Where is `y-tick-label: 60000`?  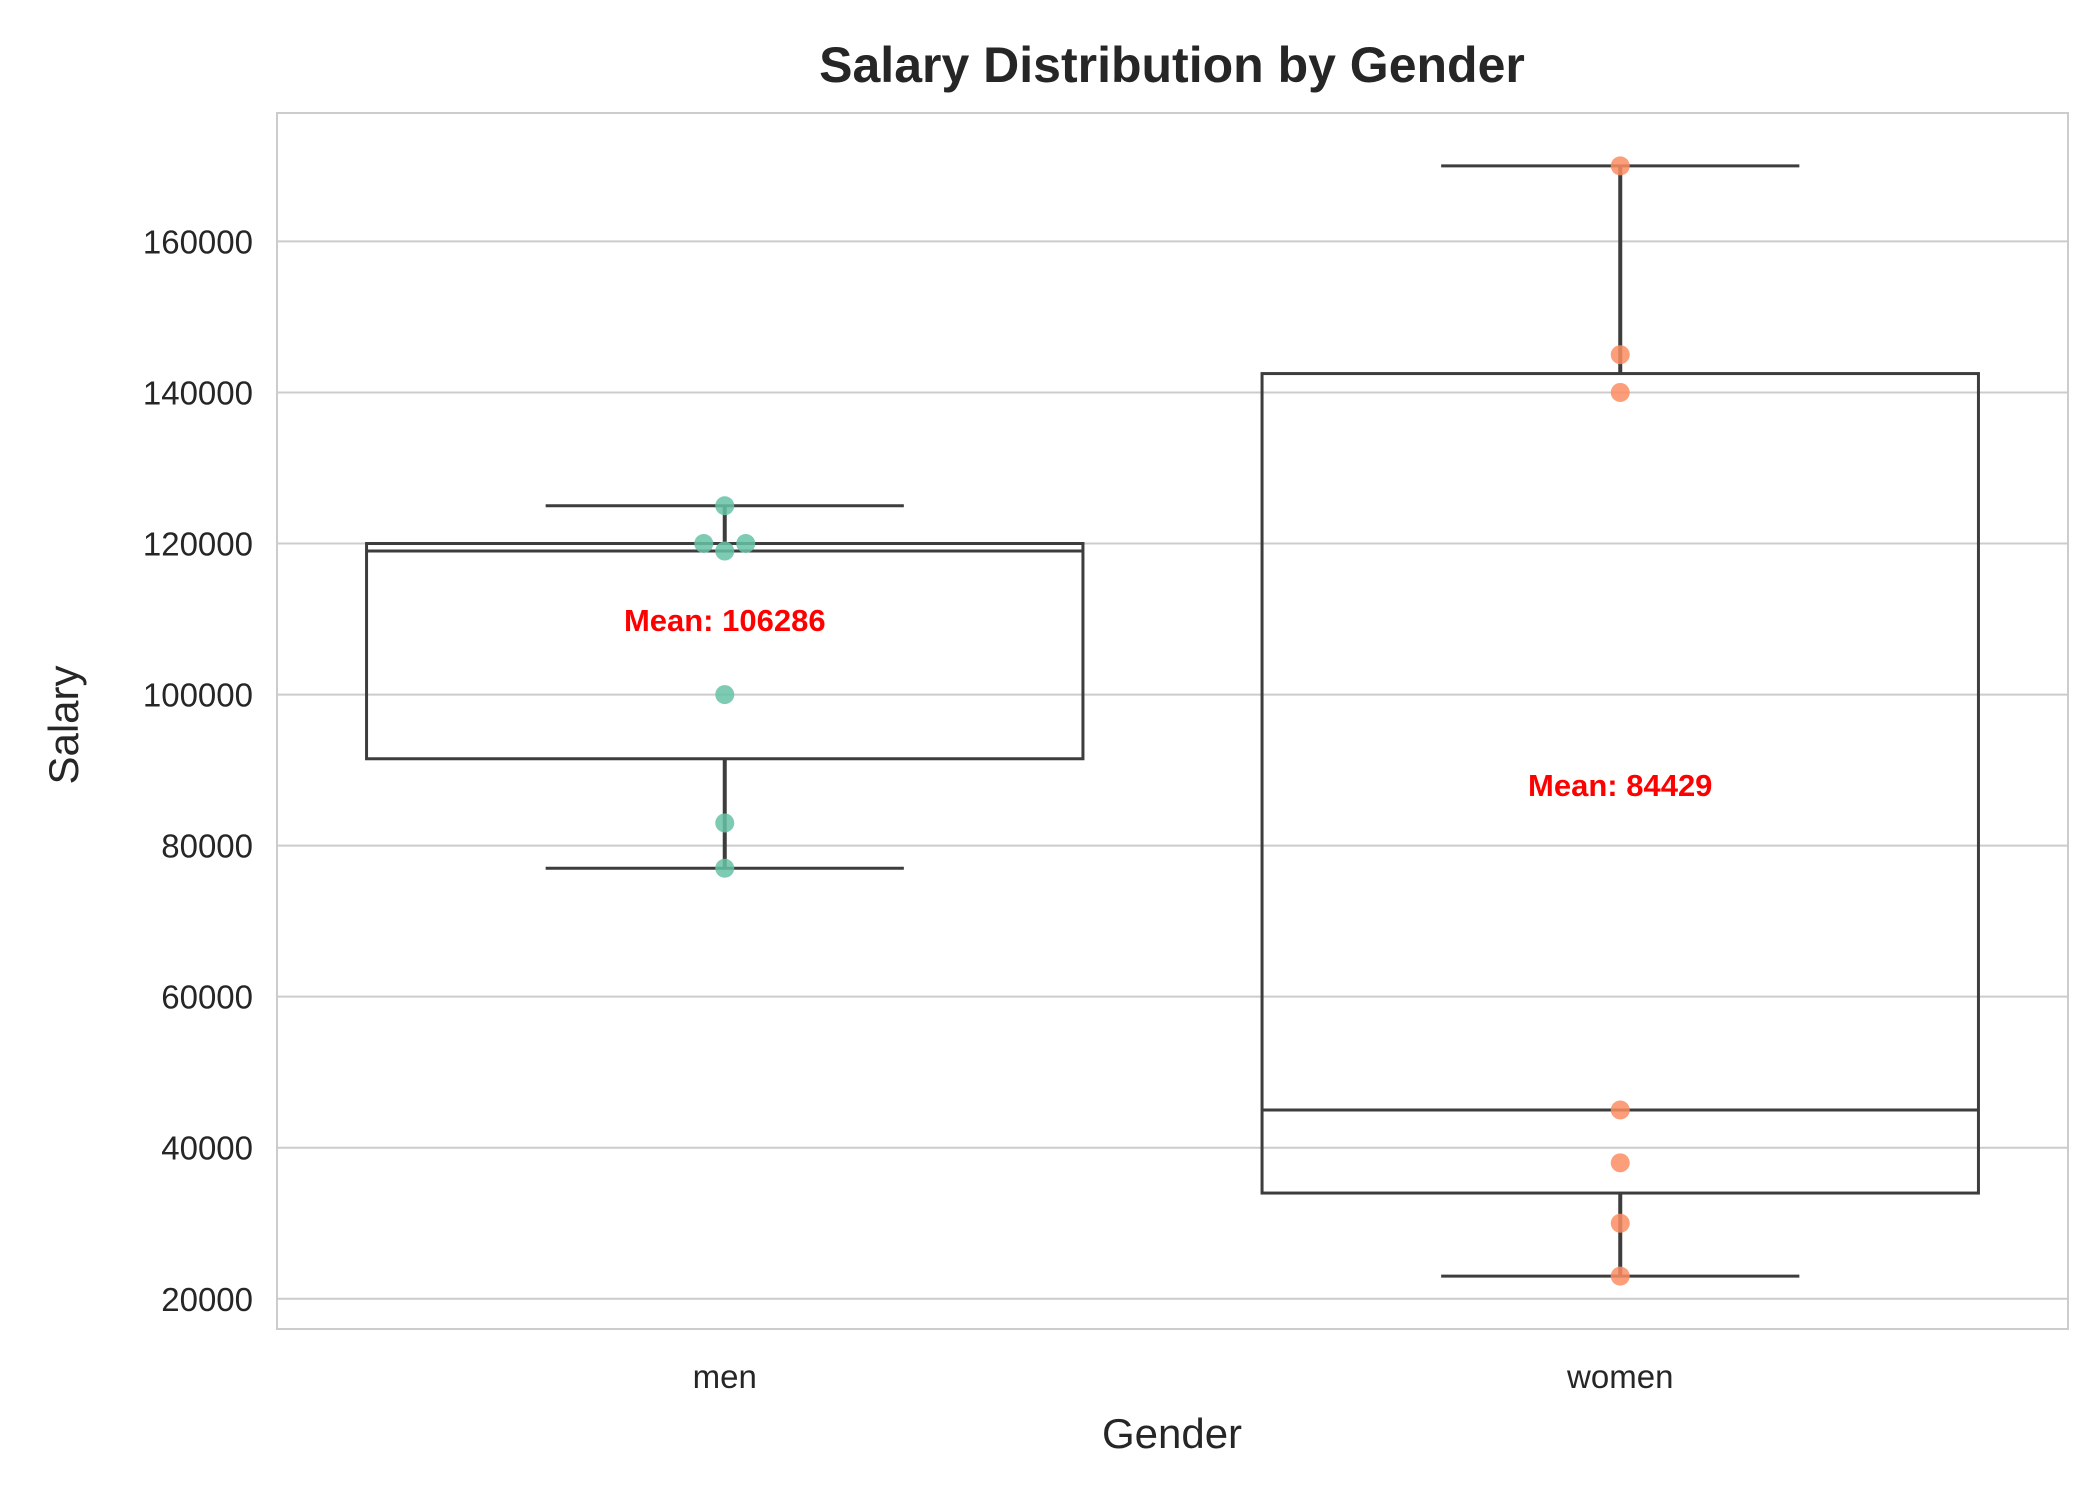 y-tick-label: 60000 is located at coordinates (207, 997).